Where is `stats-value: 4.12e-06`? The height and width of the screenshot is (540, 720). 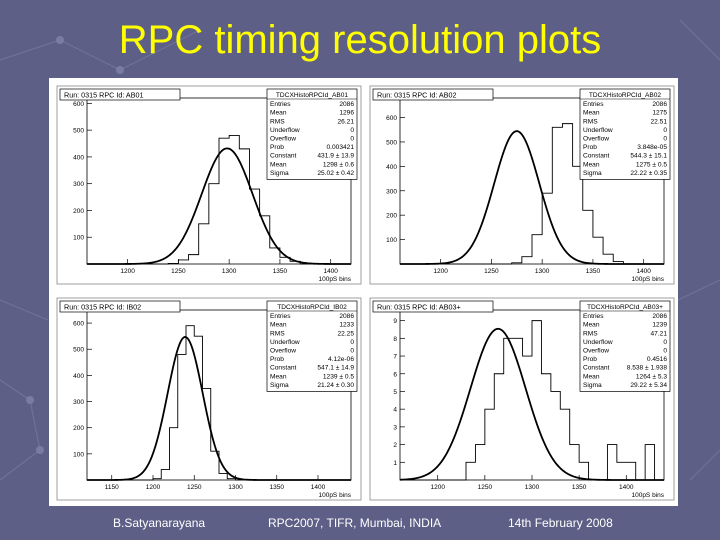
stats-value: 4.12e-06 is located at coordinates (341, 359).